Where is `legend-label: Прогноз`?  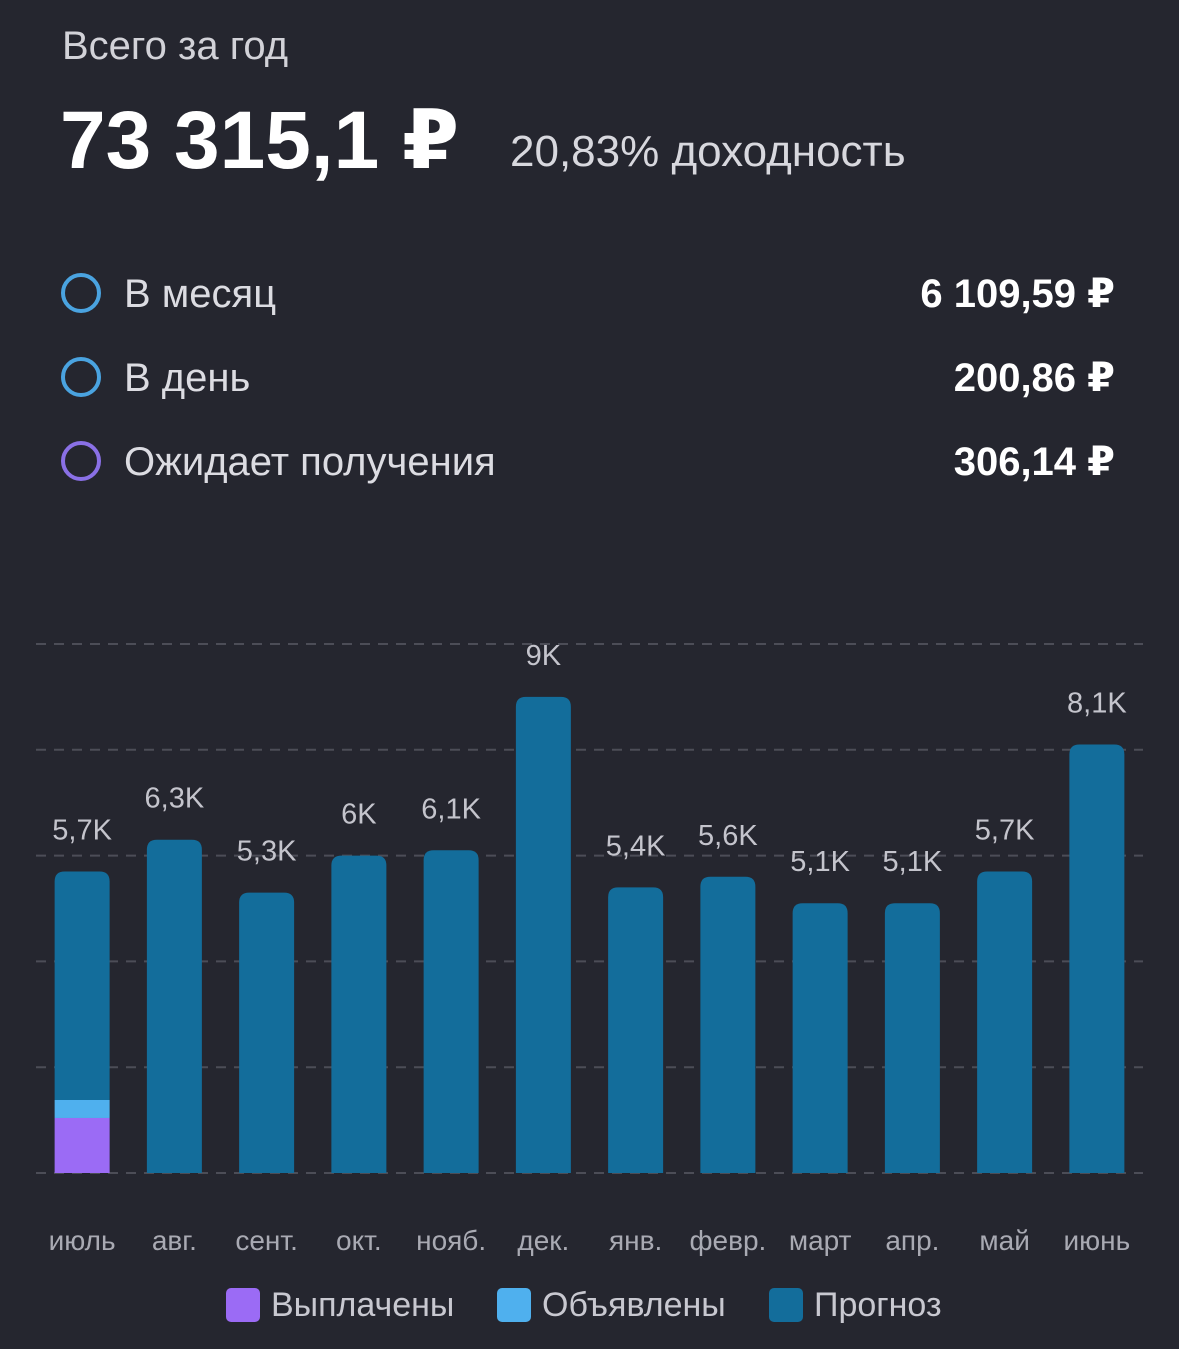 legend-label: Прогноз is located at coordinates (878, 1305).